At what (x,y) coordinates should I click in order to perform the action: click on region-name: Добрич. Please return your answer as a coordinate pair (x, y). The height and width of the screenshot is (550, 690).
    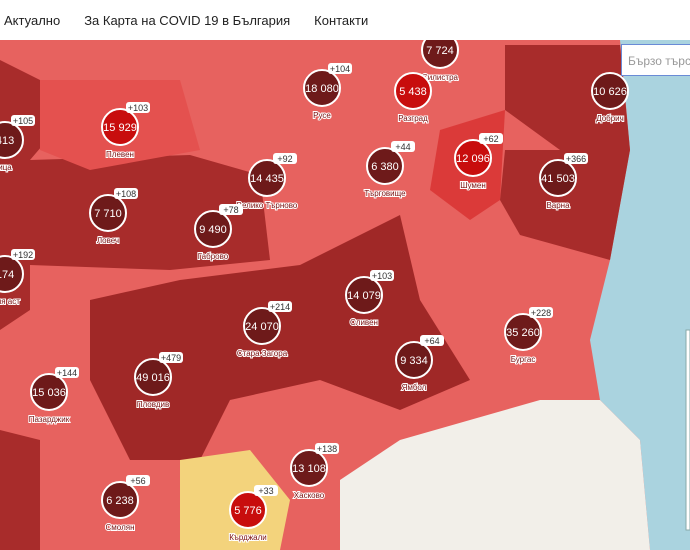
    Looking at the image, I should click on (610, 118).